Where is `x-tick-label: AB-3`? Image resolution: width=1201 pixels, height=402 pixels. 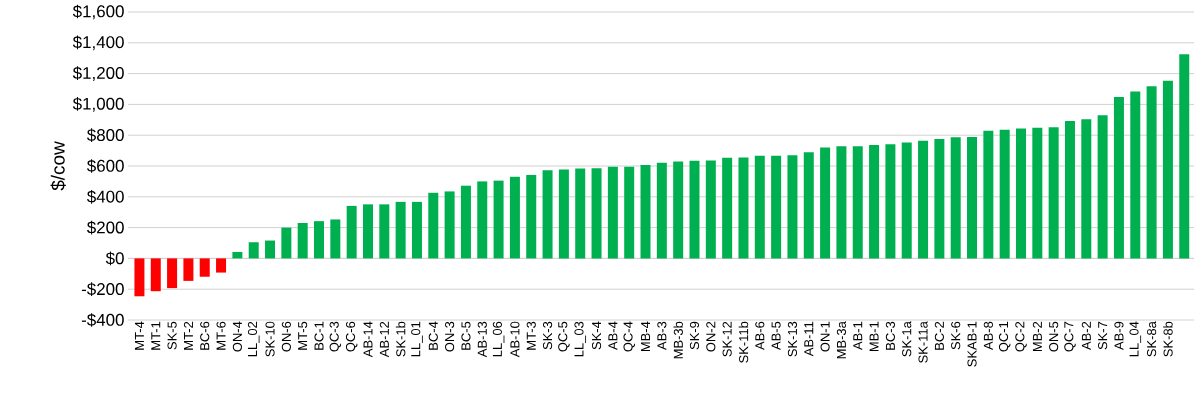
x-tick-label: AB-3 is located at coordinates (662, 335).